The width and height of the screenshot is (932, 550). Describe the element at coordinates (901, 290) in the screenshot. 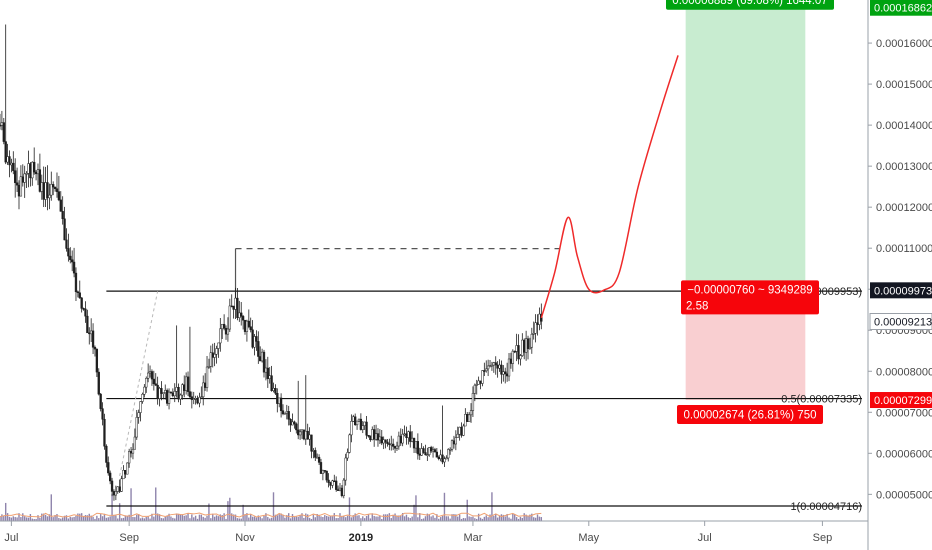

I see `price-badge` at that location.